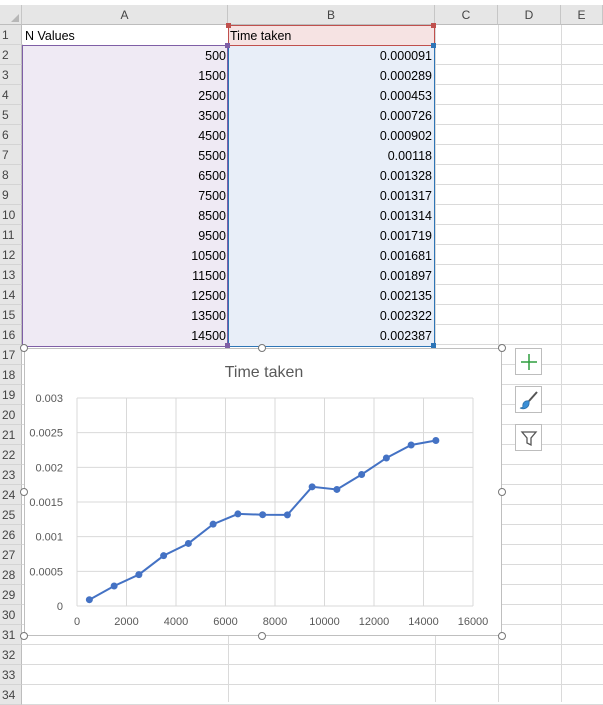 The height and width of the screenshot is (705, 603). Describe the element at coordinates (11, 95) in the screenshot. I see `row-header: 4` at that location.